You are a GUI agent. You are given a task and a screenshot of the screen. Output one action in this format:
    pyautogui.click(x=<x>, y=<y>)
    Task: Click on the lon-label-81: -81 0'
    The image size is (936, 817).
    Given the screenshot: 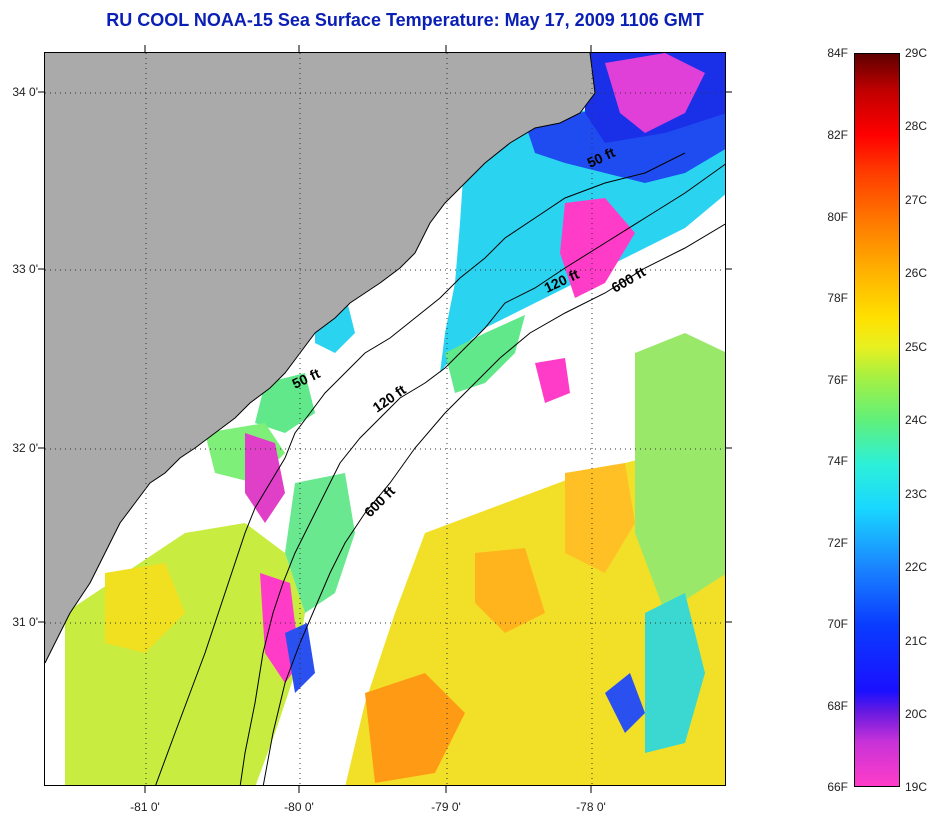 What is the action you would take?
    pyautogui.click(x=145, y=807)
    